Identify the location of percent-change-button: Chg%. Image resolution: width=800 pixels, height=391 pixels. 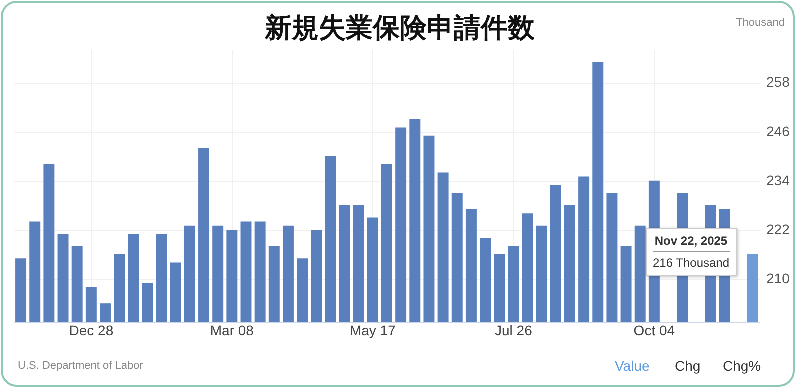
(742, 366).